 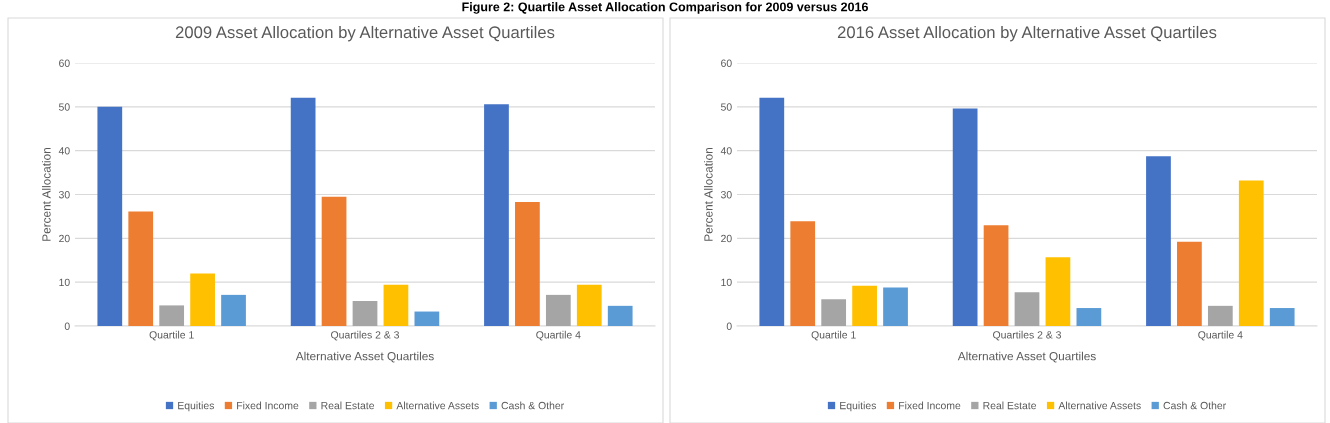 What do you see at coordinates (365, 33) in the screenshot?
I see `chart-title: 2009 Asset Allocation by Alternative Asset Quartiles` at bounding box center [365, 33].